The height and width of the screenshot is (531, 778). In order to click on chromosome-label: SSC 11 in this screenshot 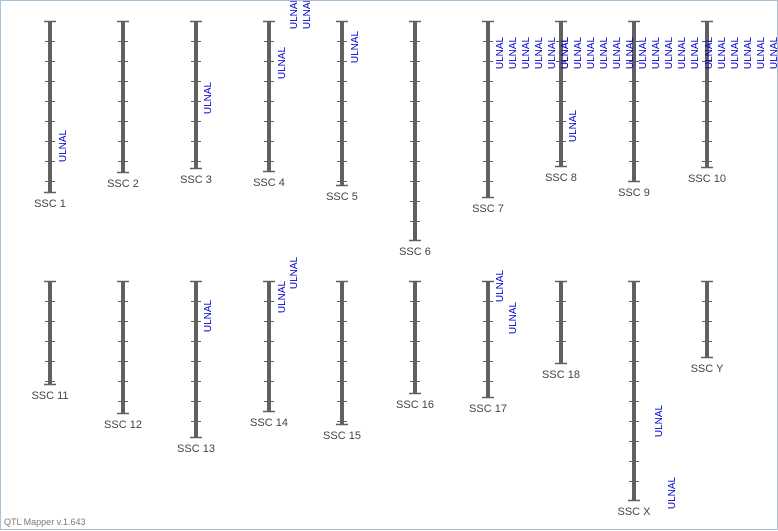, I will do `click(49, 396)`.